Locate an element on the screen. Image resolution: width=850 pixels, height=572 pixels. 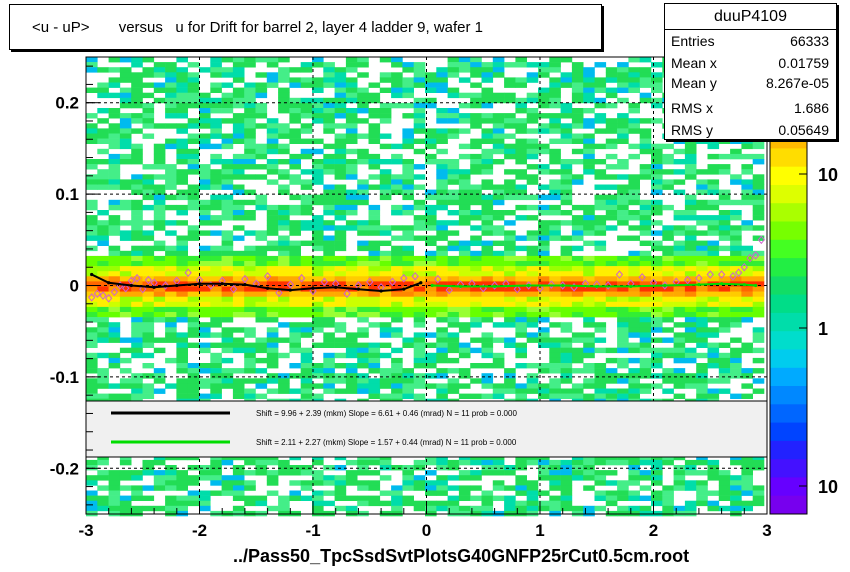
marker-point is located at coordinates (370, 282).